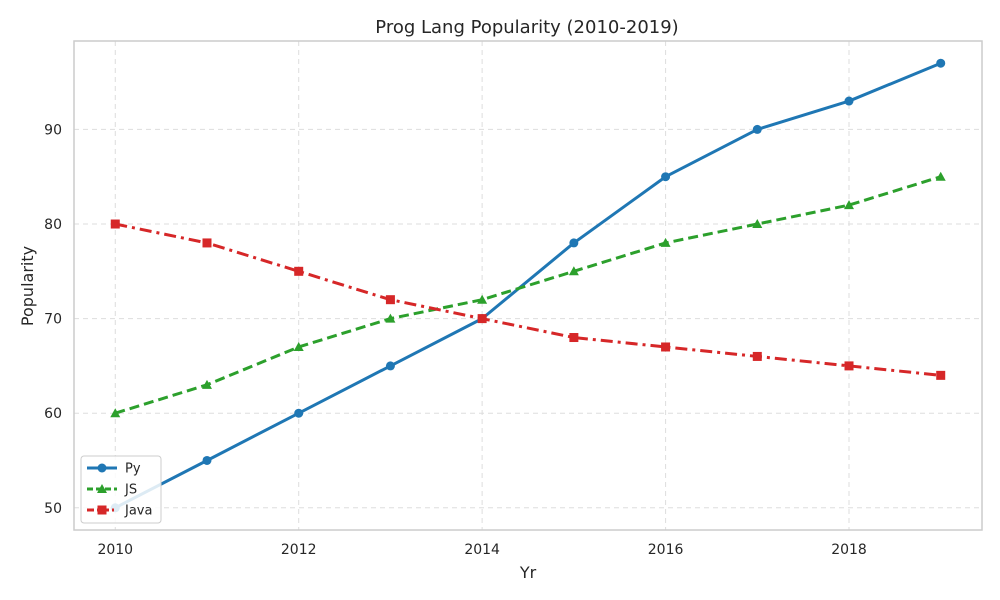 The image size is (1000, 600). I want to click on chart-title: Prog Lang Popularity (2010-2019), so click(526, 27).